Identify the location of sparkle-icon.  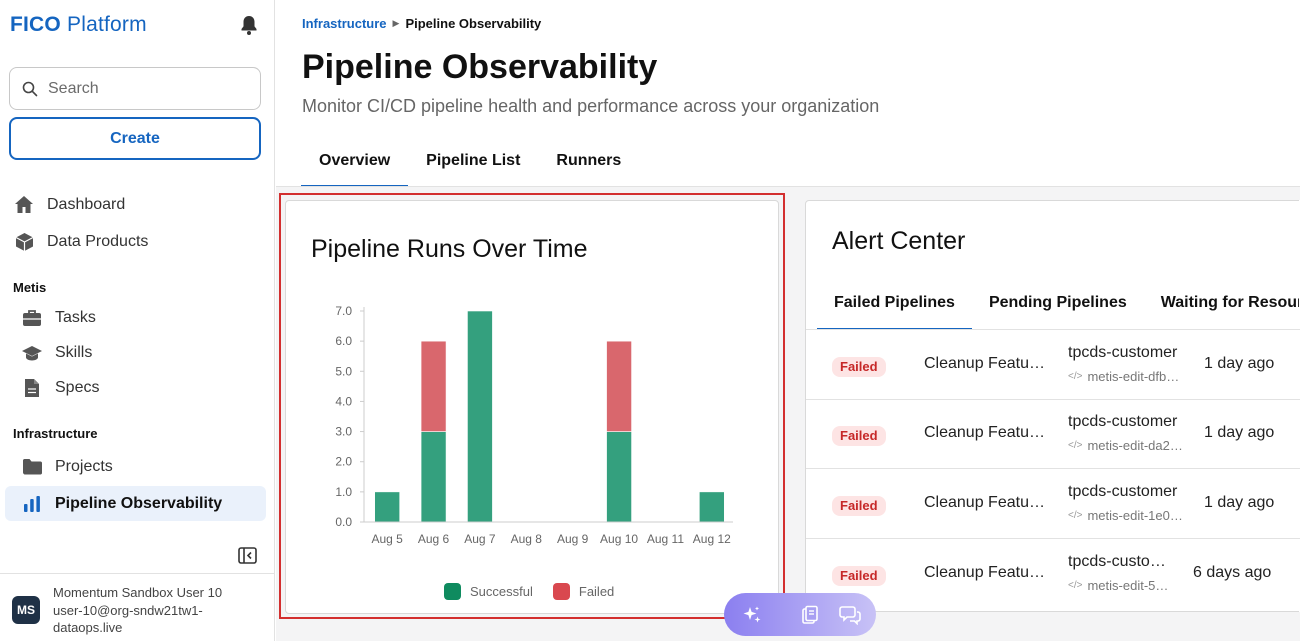
(752, 615).